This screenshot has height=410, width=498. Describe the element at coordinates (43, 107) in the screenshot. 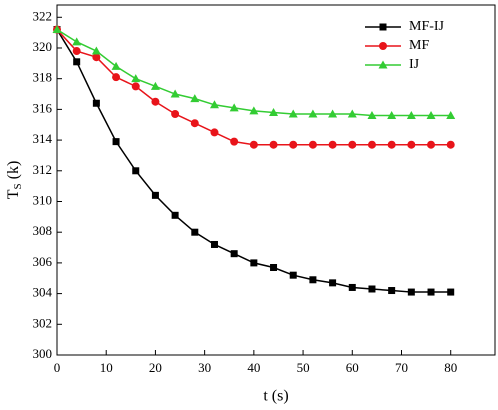

I see `y-tick-label: 316` at that location.